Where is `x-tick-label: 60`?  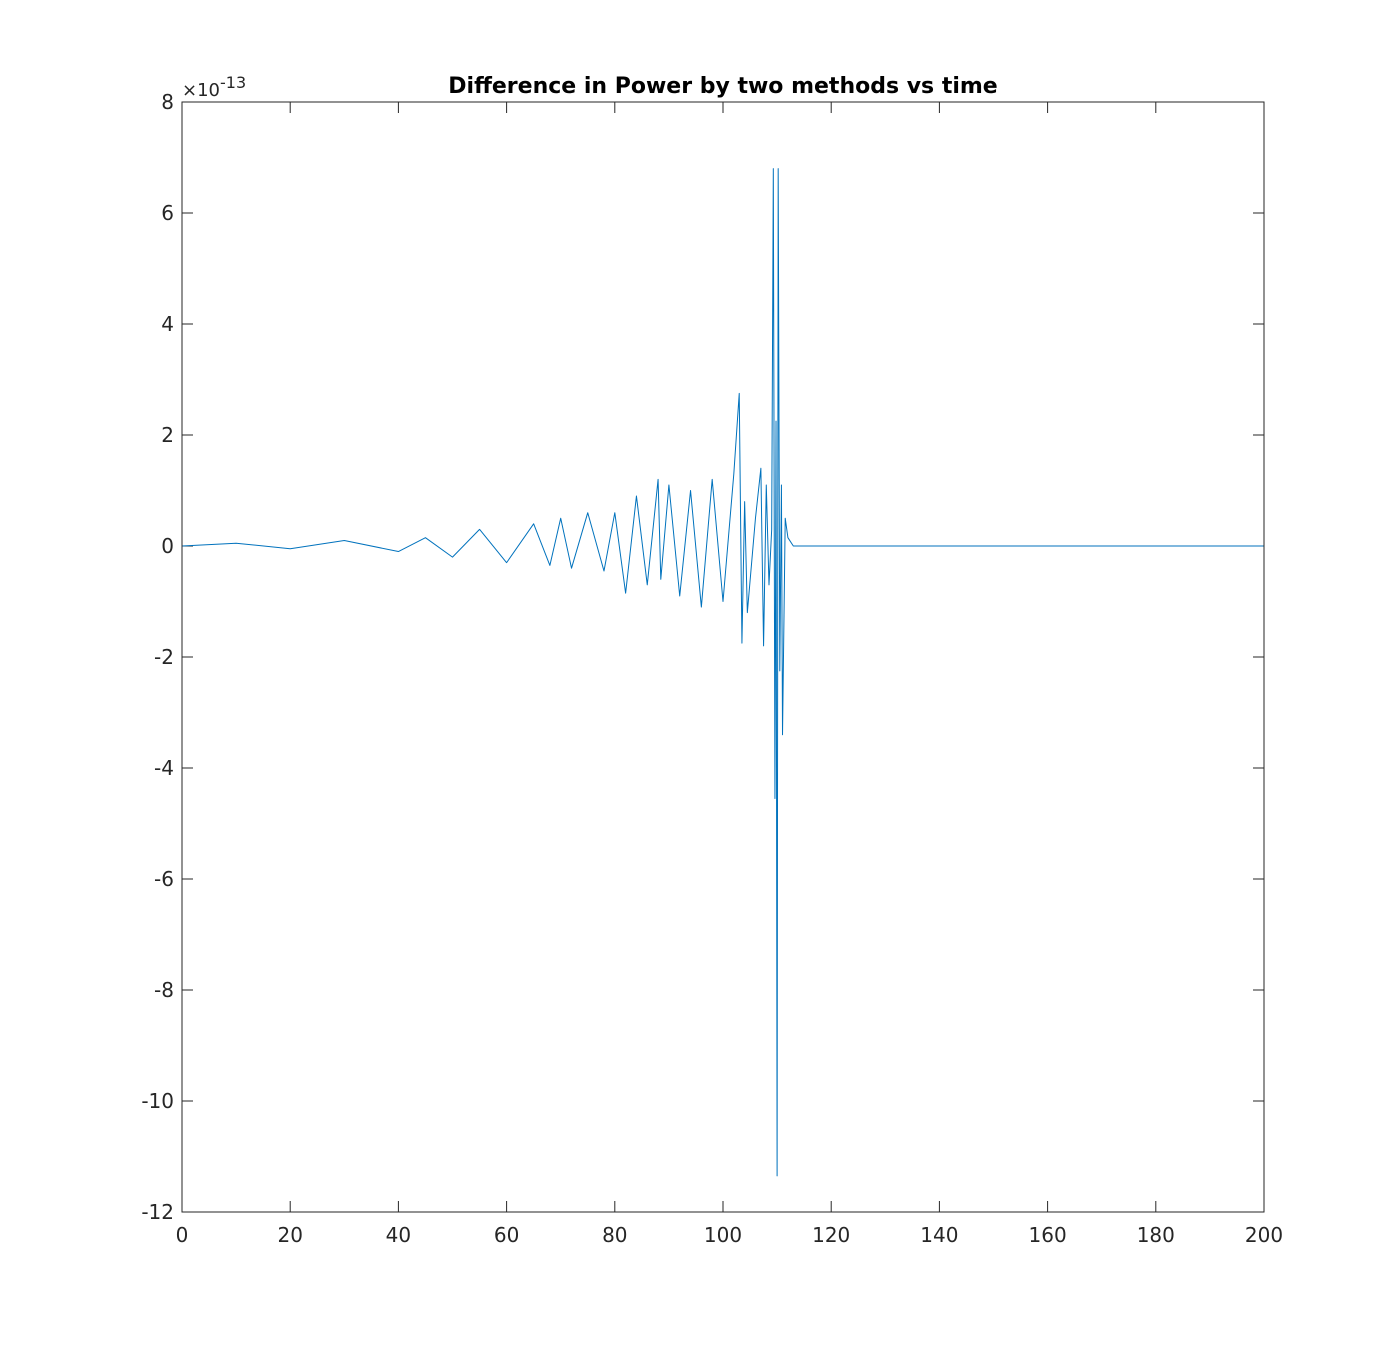 x-tick-label: 60 is located at coordinates (506, 1235).